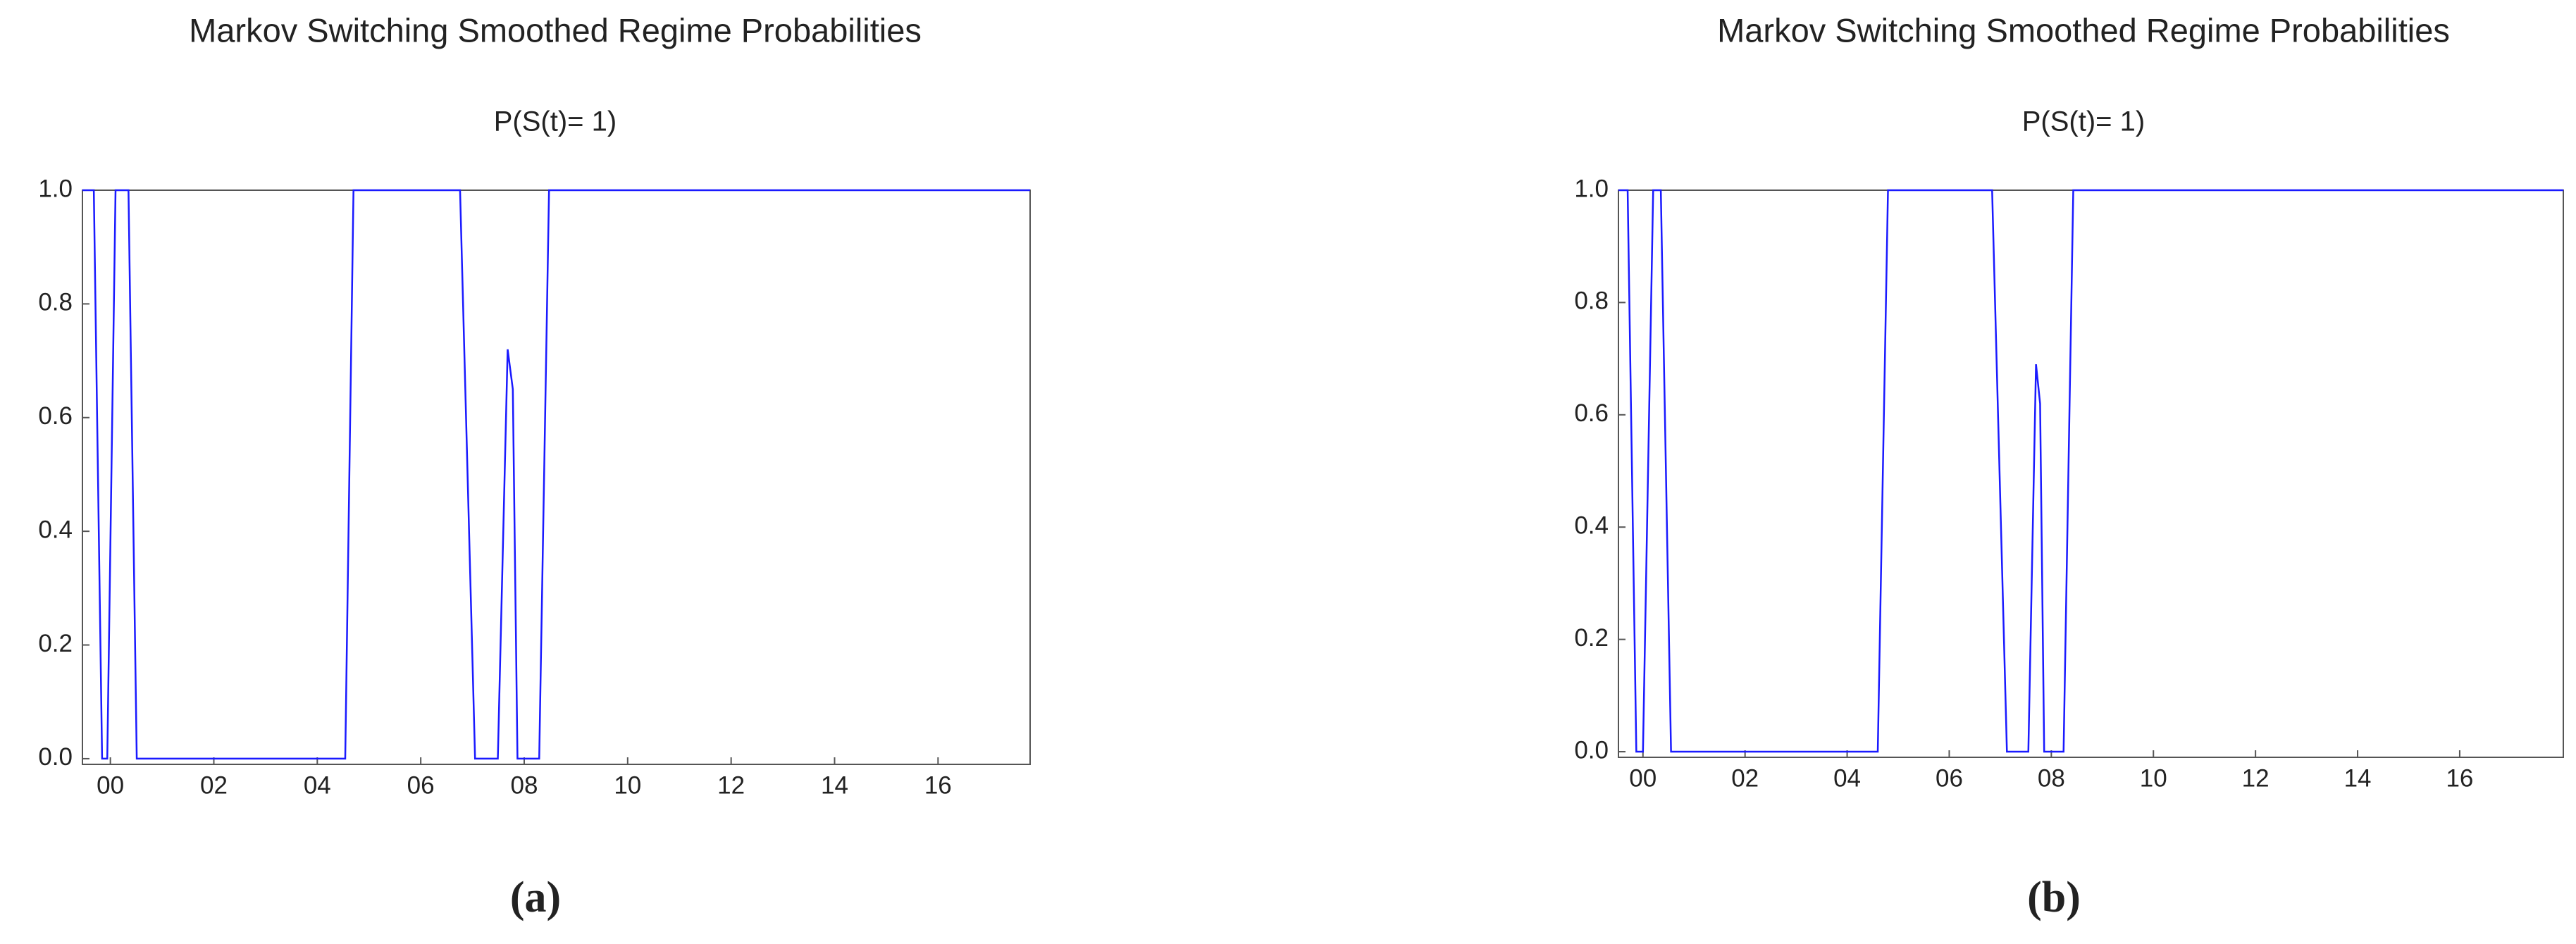 The width and height of the screenshot is (2576, 944). What do you see at coordinates (535, 897) in the screenshot?
I see `caption: (a)` at bounding box center [535, 897].